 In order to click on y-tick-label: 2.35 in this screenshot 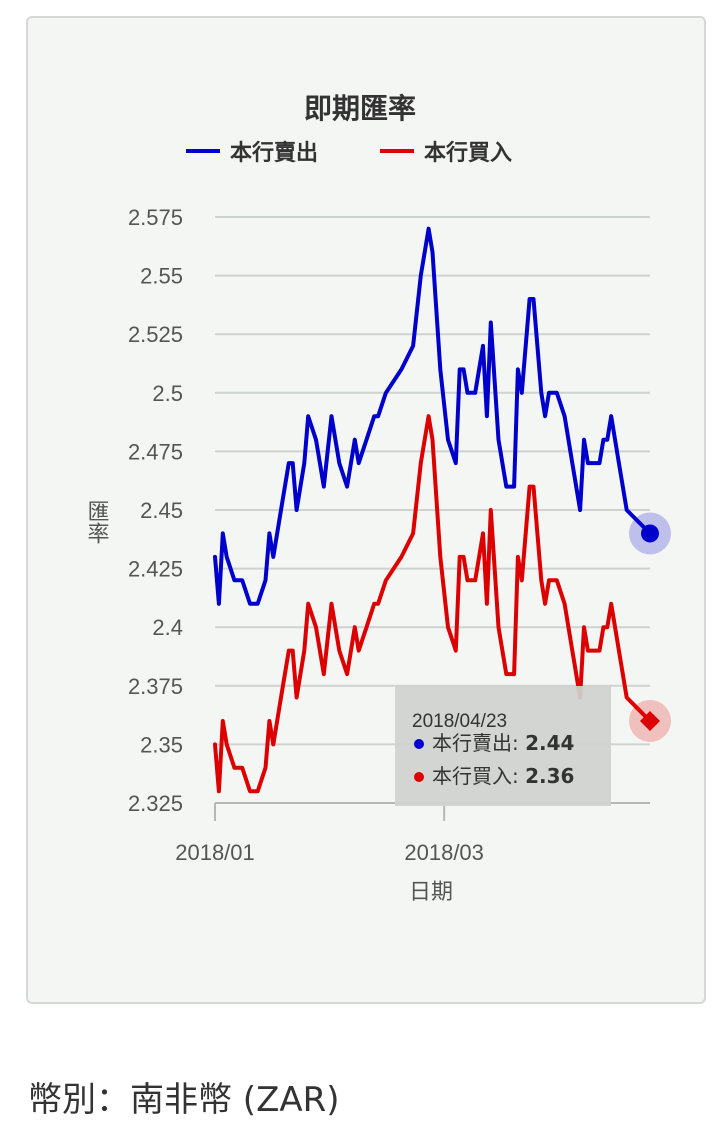, I will do `click(161, 744)`.